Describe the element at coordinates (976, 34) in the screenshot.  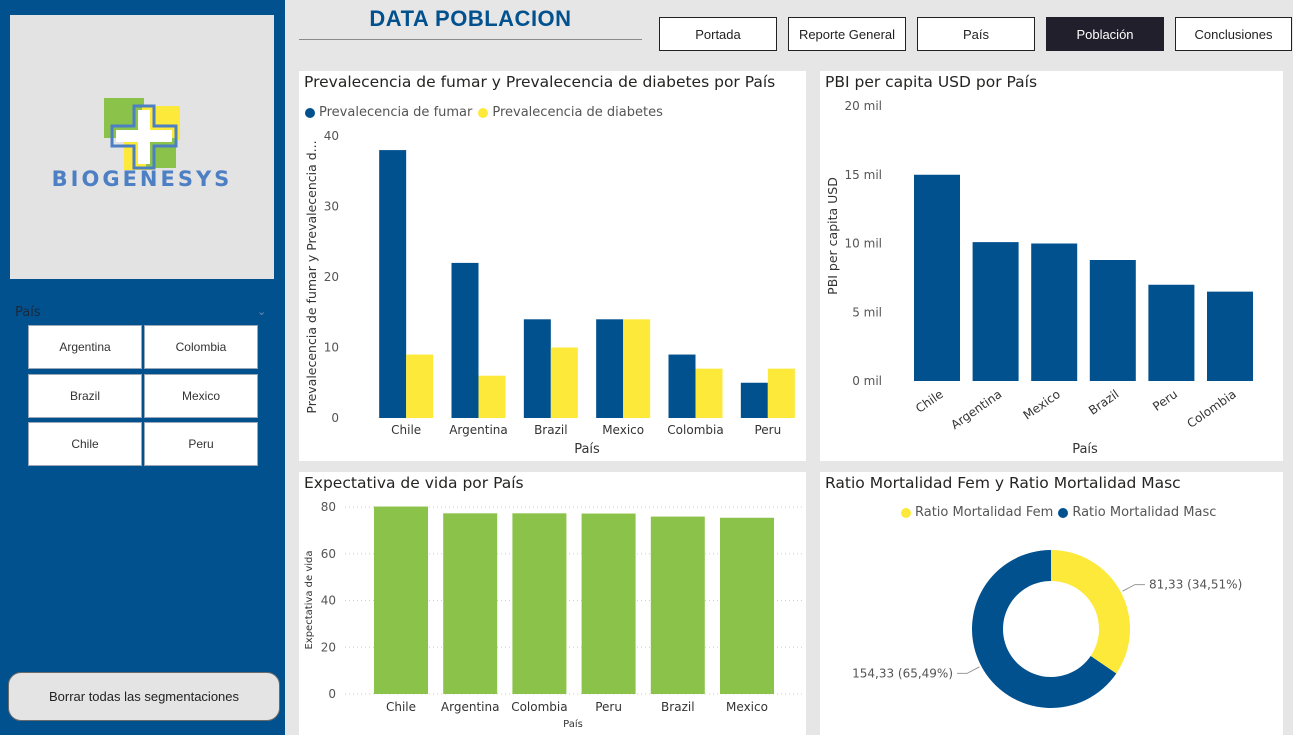
I see `nav-button-pais: País` at that location.